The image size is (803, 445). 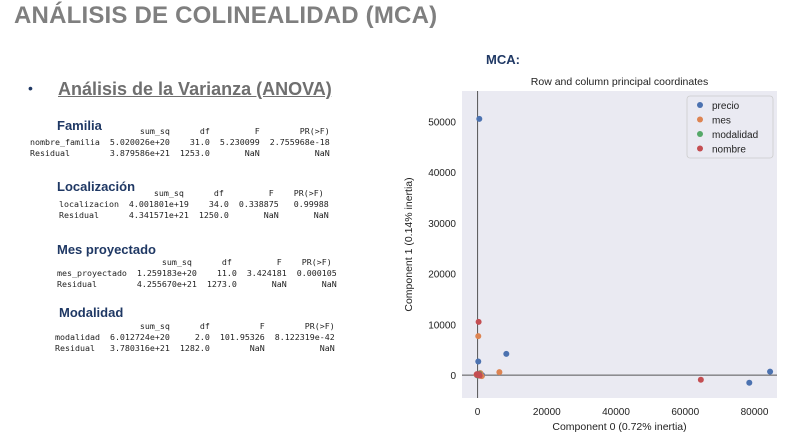 I want to click on x-tick-label: 0, so click(x=478, y=412).